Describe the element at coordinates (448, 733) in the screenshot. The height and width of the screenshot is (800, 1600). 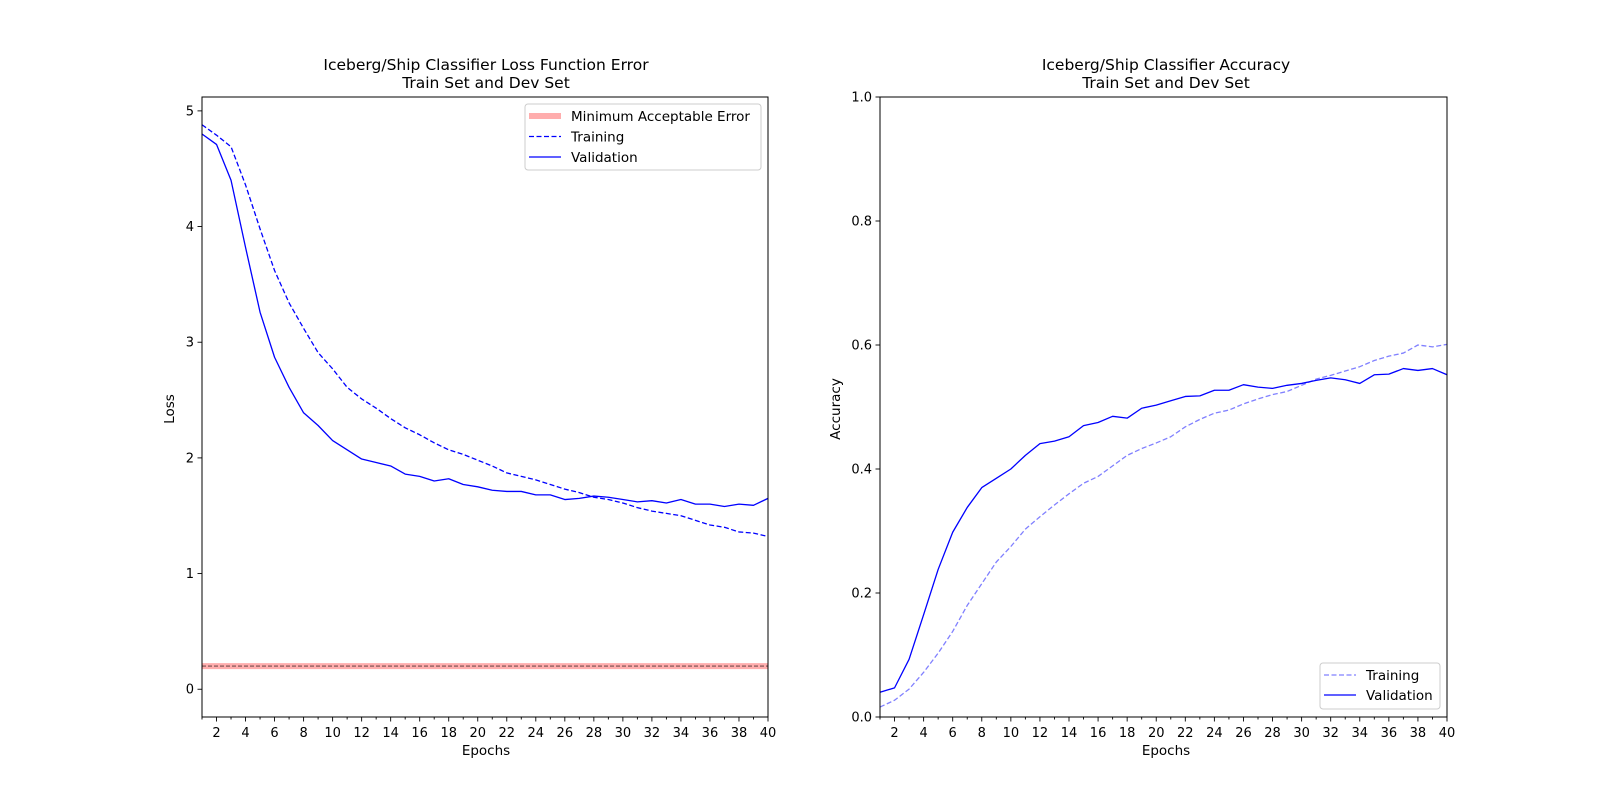
I see `loss-x-tick-label-18: 18` at that location.